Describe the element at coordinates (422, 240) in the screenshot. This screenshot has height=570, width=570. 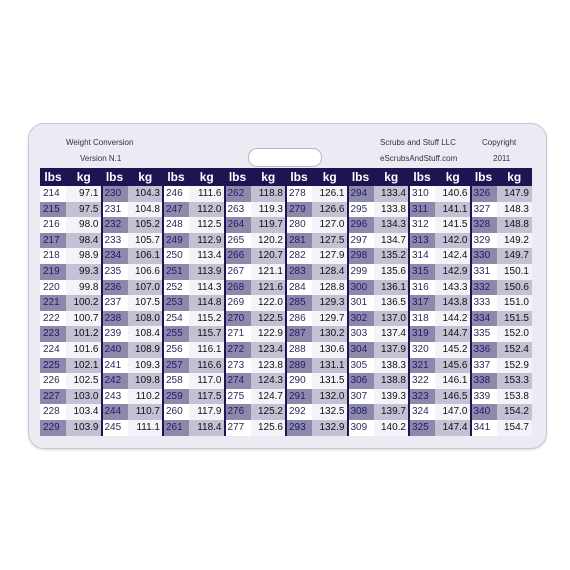
I see `lbs-cell: 313` at that location.